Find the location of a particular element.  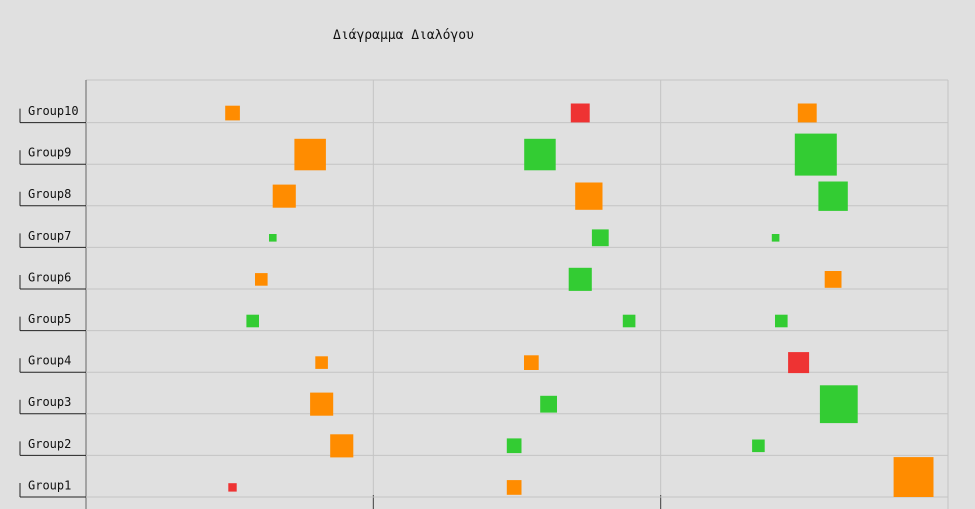

marker-group4-col1 is located at coordinates (321, 362).